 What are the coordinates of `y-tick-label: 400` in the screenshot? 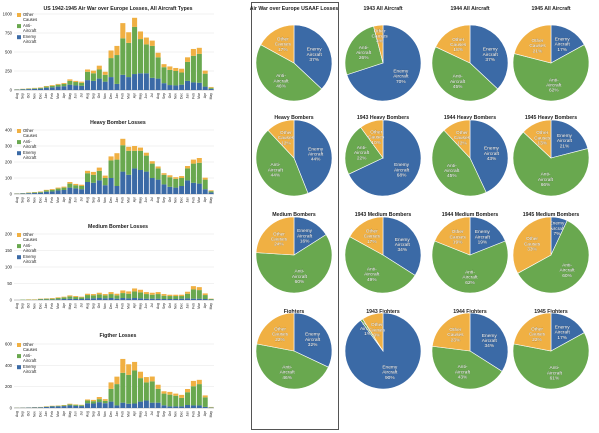 It's located at (9, 365).